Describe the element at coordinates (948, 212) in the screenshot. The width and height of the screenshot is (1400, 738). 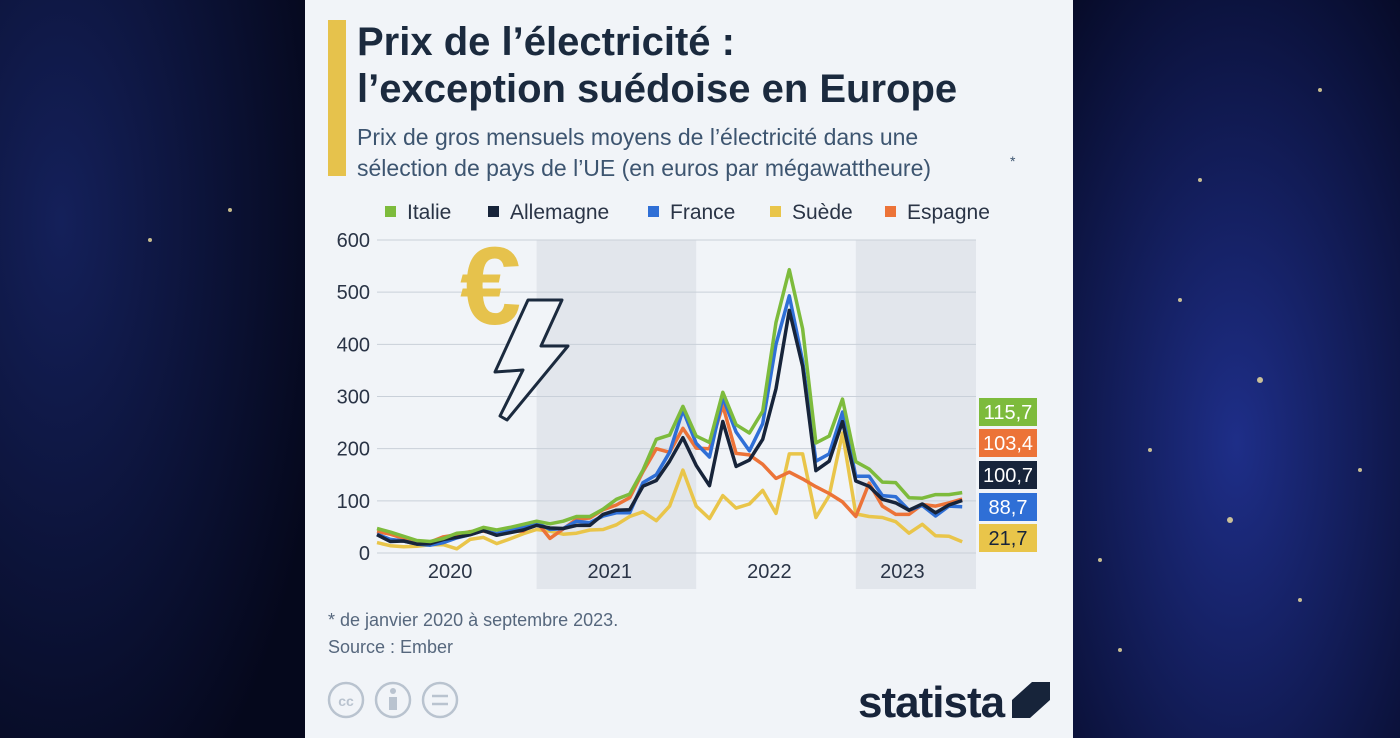
I see `legend-label: Espagne` at that location.